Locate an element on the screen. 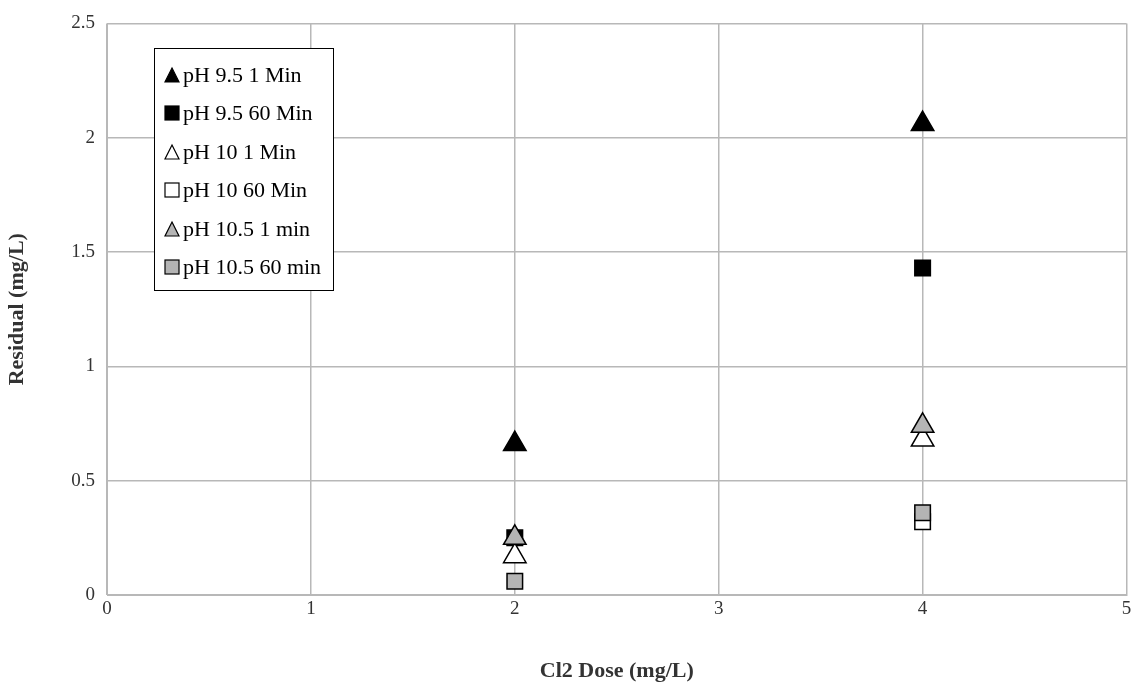 This screenshot has height=689, width=1141. legend-label: pH 9.5 60 Min is located at coordinates (248, 113).